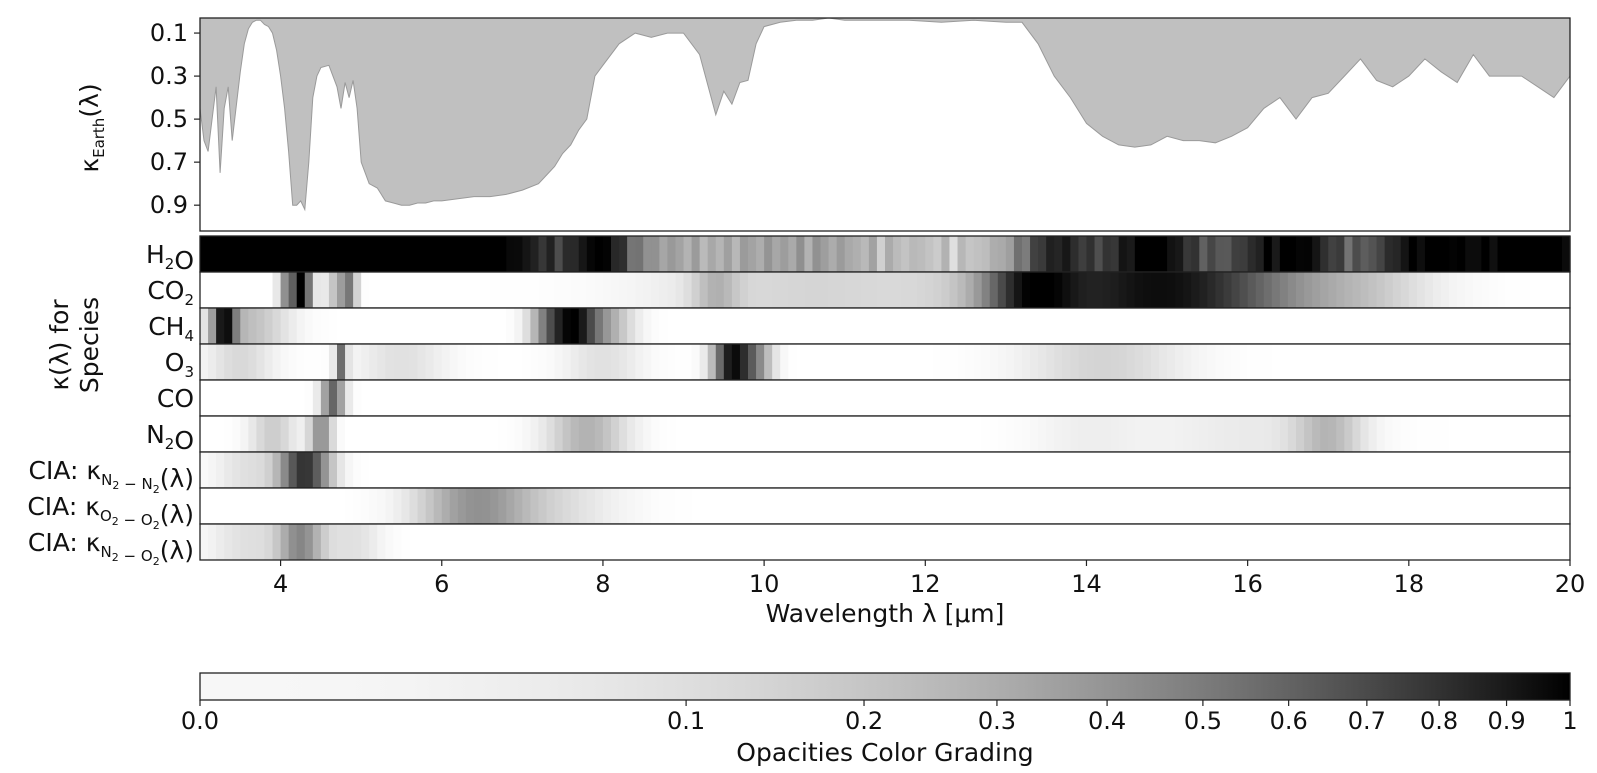  What do you see at coordinates (602, 584) in the screenshot?
I see `x-tick-label: 8` at bounding box center [602, 584].